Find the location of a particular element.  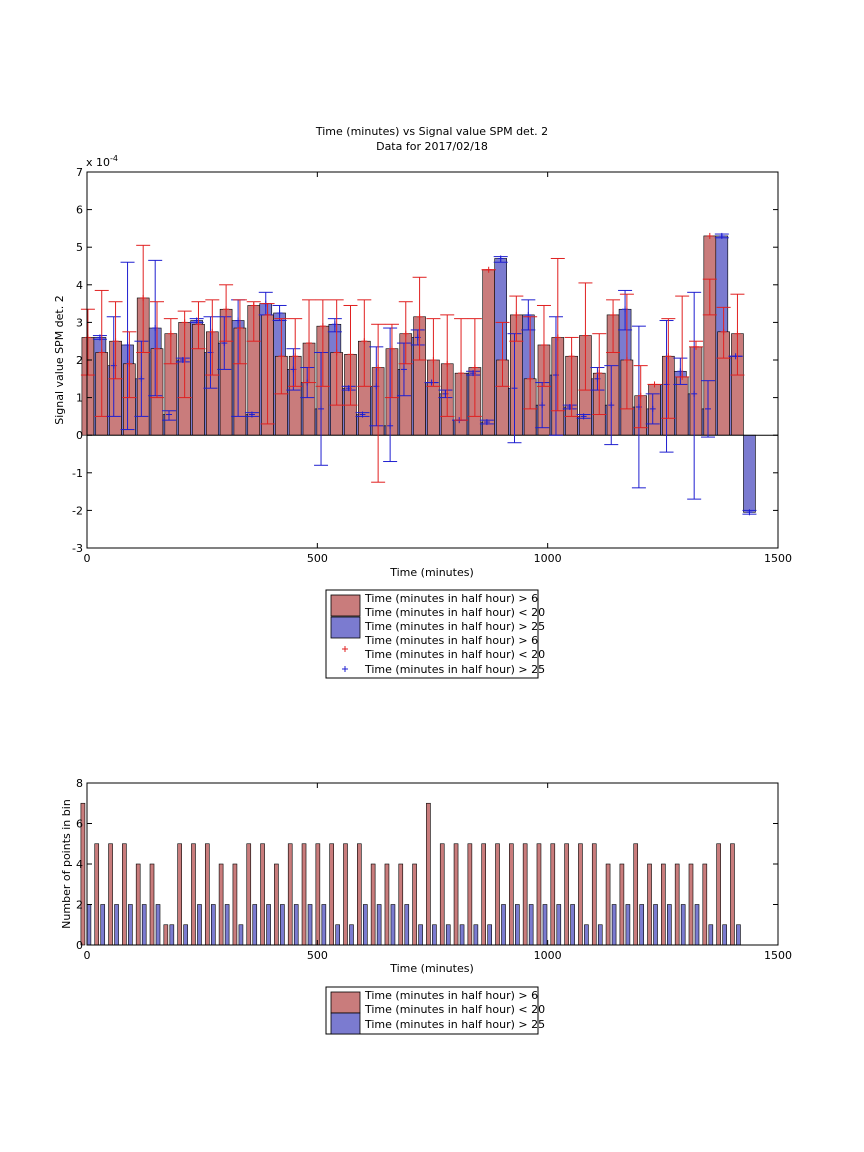

bottom-legend-blue-line: Time (minutes in half hour) > 25 is located at coordinates (454, 1024).